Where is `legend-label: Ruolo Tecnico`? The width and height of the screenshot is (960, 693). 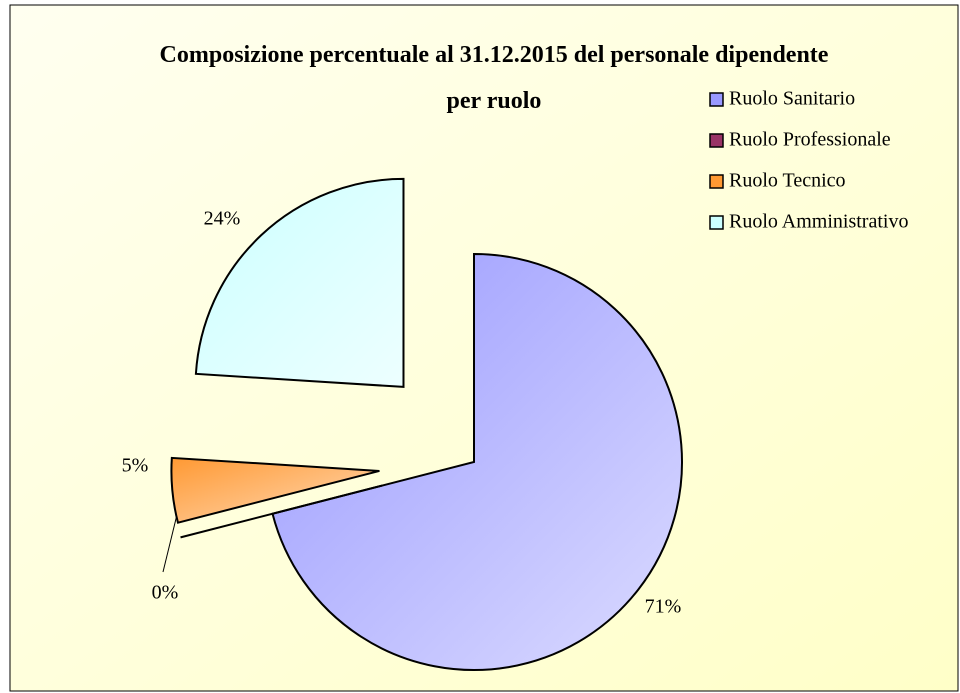
legend-label: Ruolo Tecnico is located at coordinates (787, 181).